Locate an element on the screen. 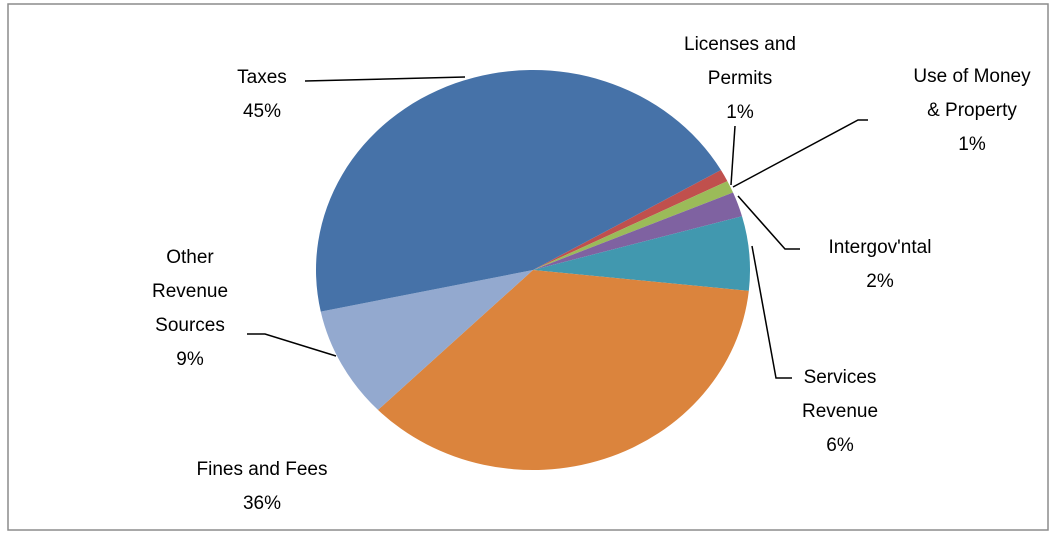 The image size is (1055, 537). slice-name: Intergov'ntal is located at coordinates (880, 247).